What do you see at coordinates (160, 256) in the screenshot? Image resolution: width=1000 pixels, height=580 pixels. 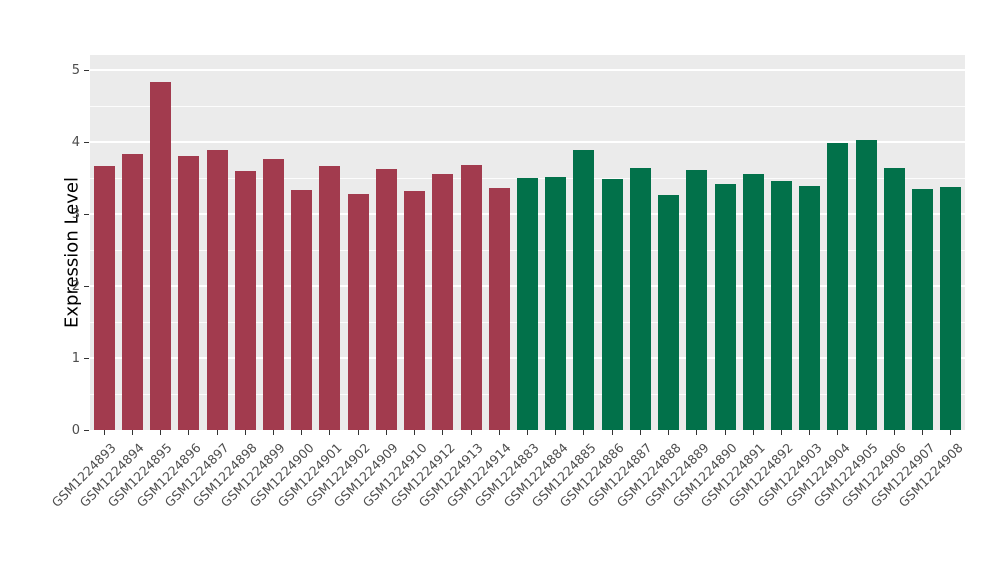 I see `bar-GSM1224895` at bounding box center [160, 256].